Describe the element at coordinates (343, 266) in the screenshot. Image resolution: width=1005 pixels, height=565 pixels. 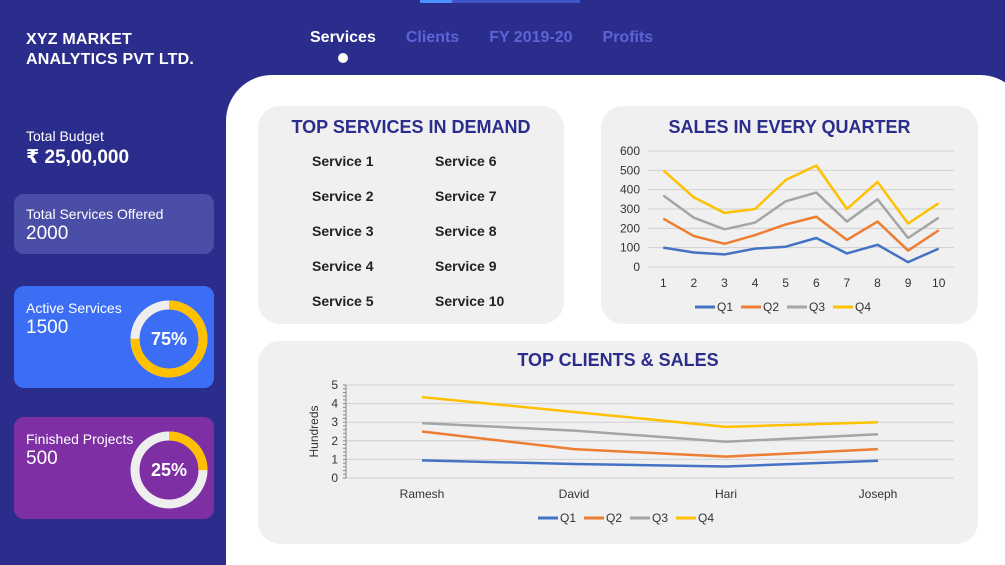
I see `service-item: Service 4` at that location.